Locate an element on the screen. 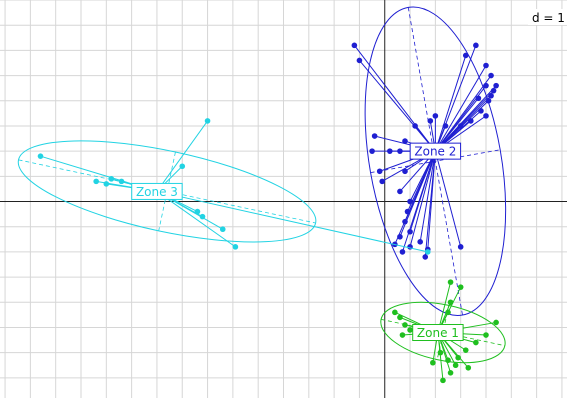 The height and width of the screenshot is (398, 567). zone-2-label-box is located at coordinates (435, 151).